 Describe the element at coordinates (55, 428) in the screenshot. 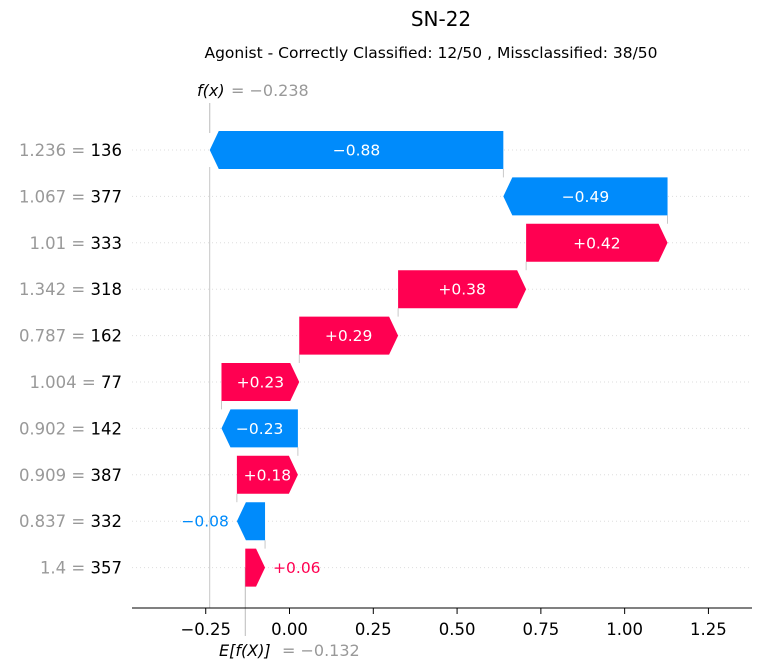

I see `feature-value: 0.902 =` at that location.